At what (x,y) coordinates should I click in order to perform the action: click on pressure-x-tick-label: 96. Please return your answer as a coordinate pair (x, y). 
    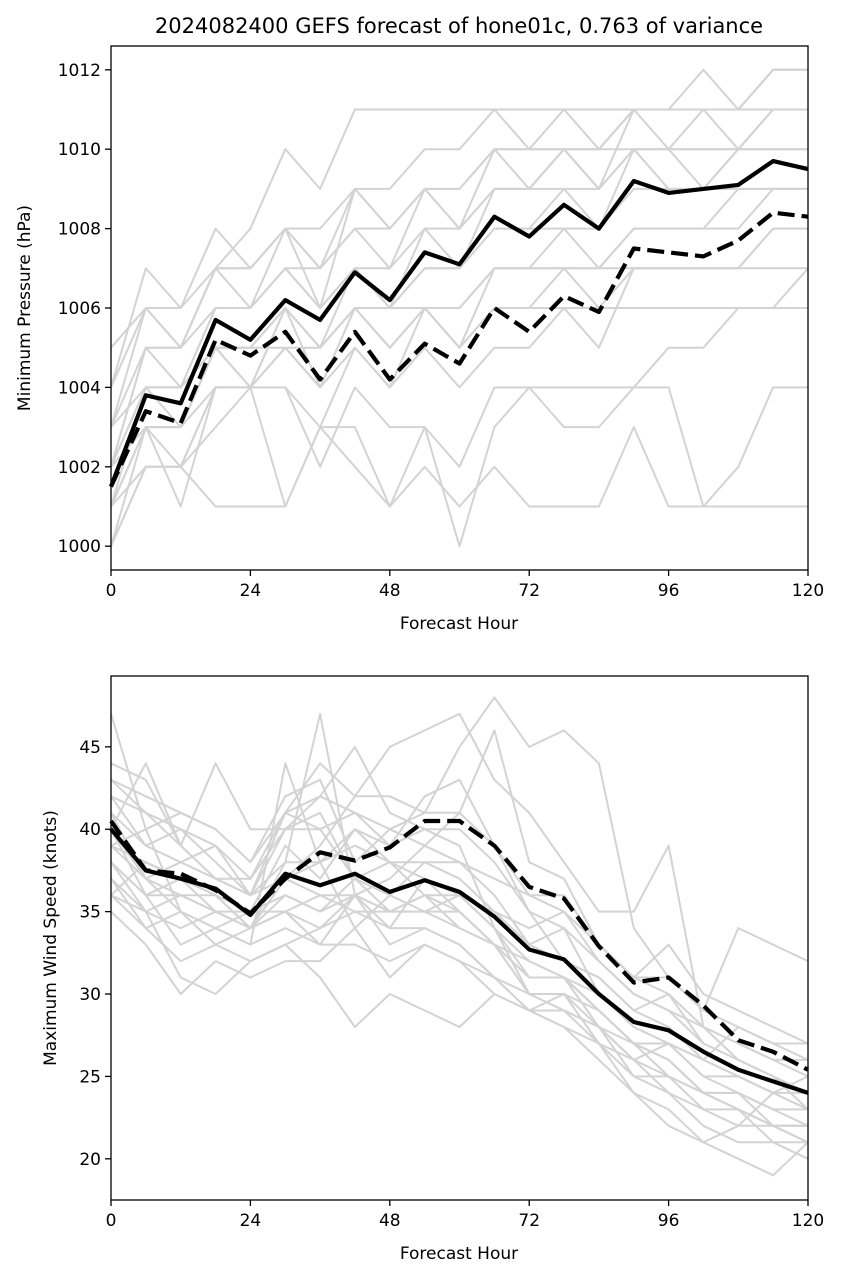
    Looking at the image, I should click on (669, 591).